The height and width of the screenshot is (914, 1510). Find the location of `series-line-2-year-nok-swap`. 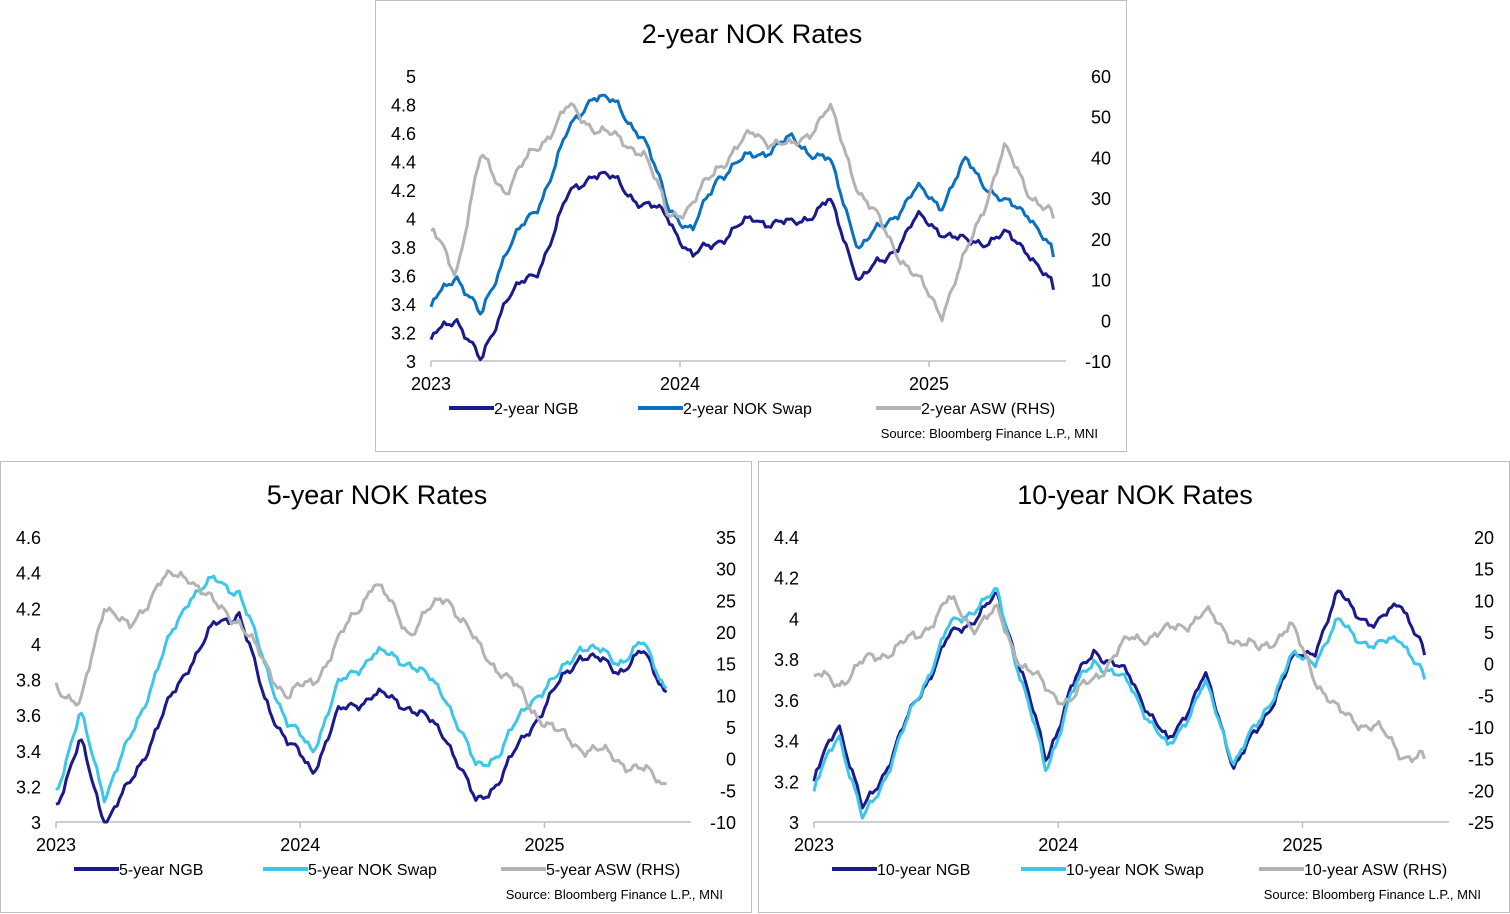

series-line-2-year-nok-swap is located at coordinates (742, 204).